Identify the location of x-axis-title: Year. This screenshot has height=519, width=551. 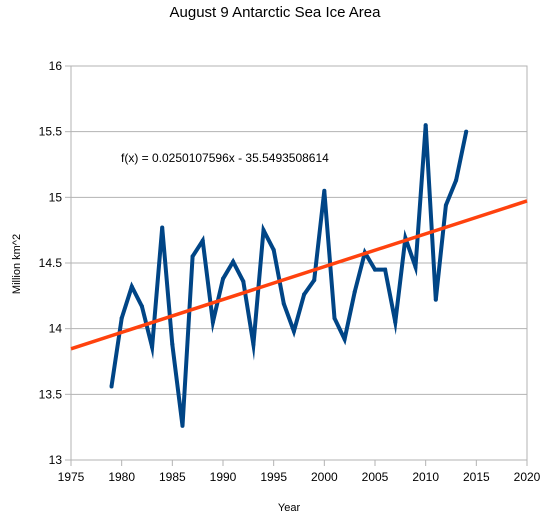
(289, 508).